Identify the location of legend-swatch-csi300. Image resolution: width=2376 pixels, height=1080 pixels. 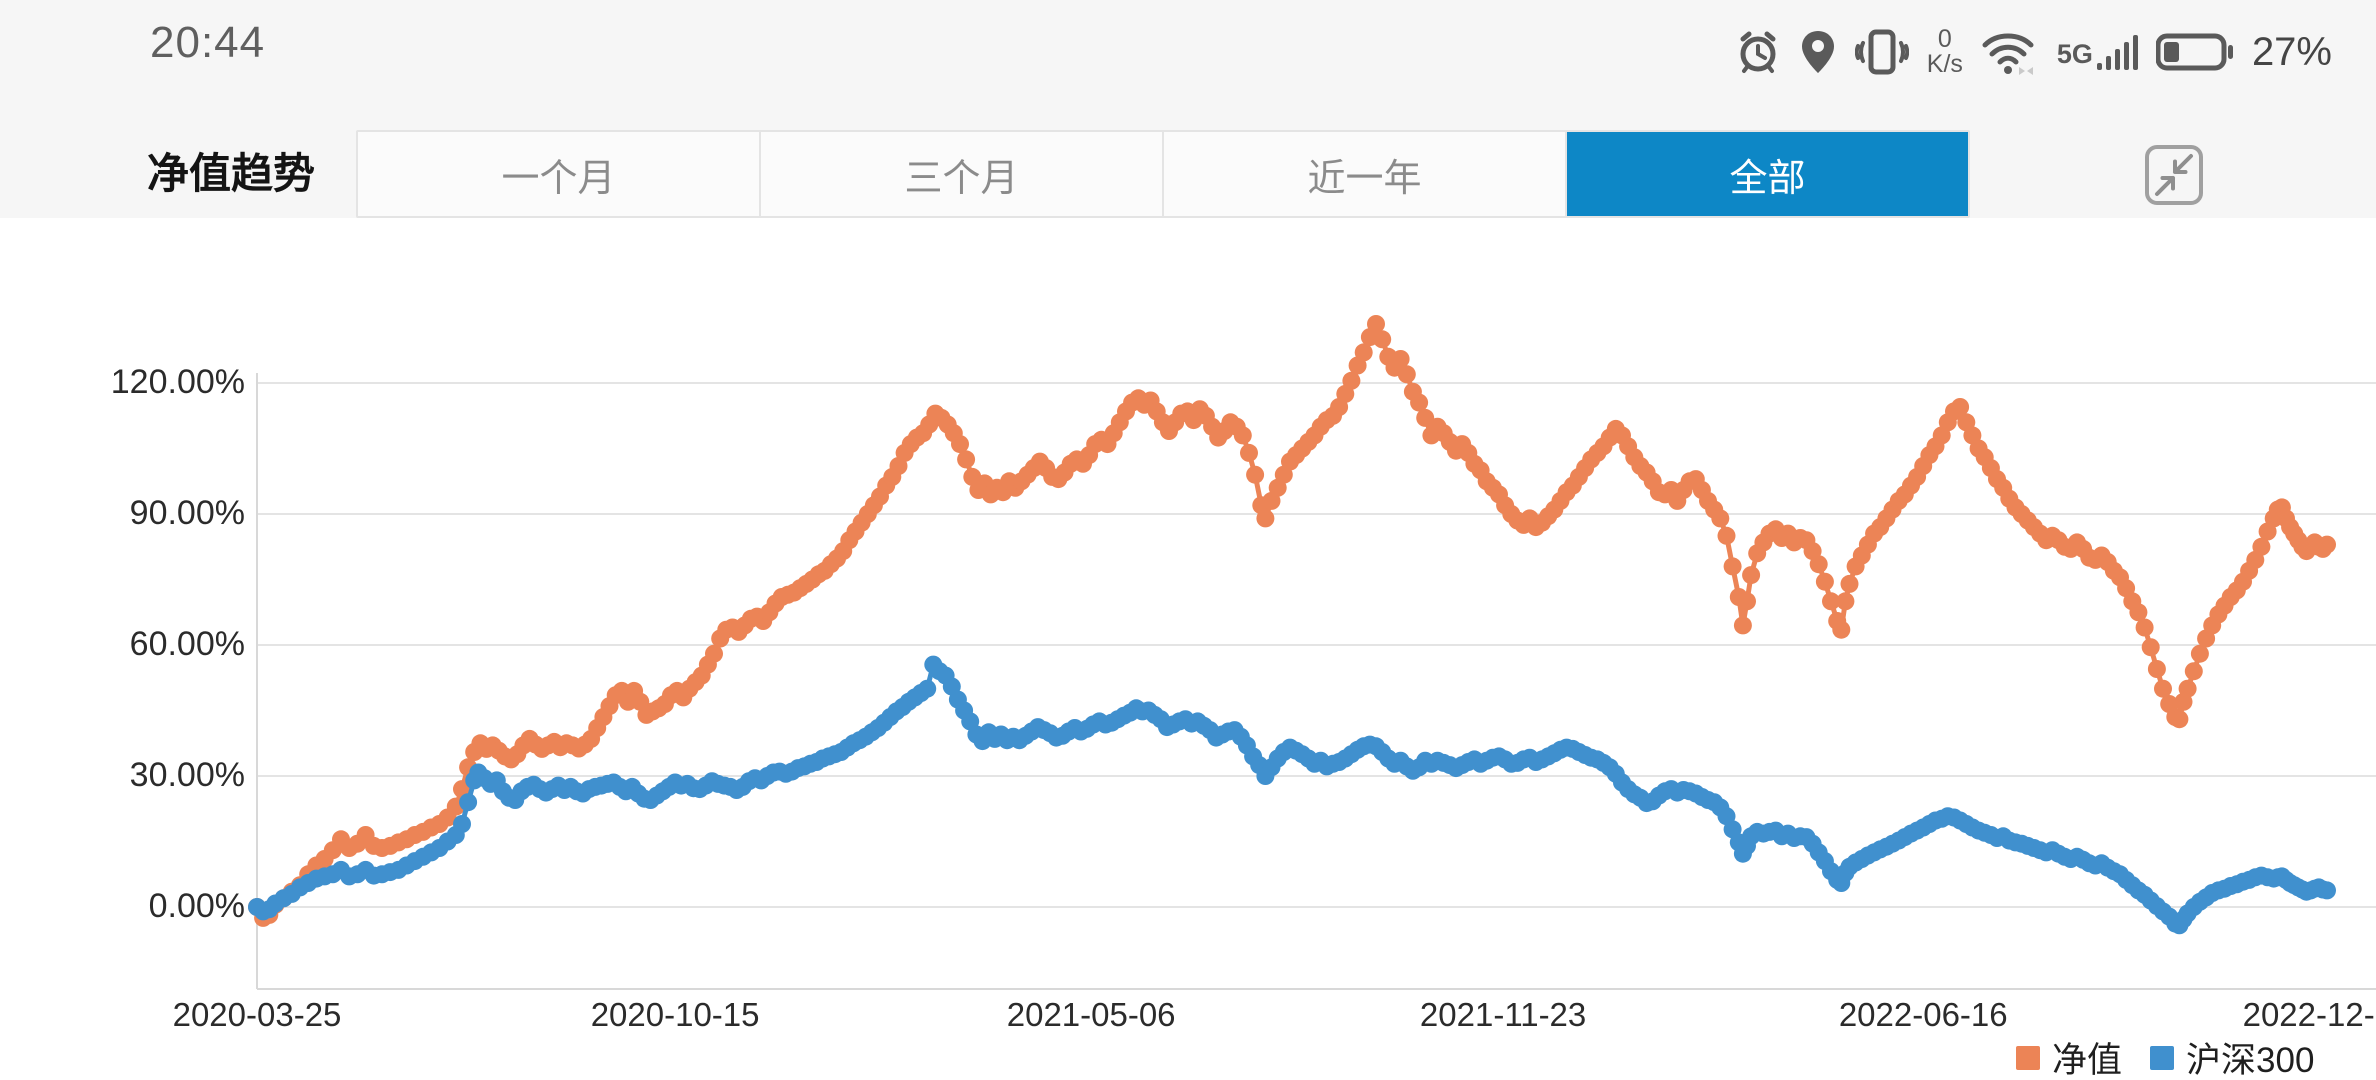
(2162, 1057).